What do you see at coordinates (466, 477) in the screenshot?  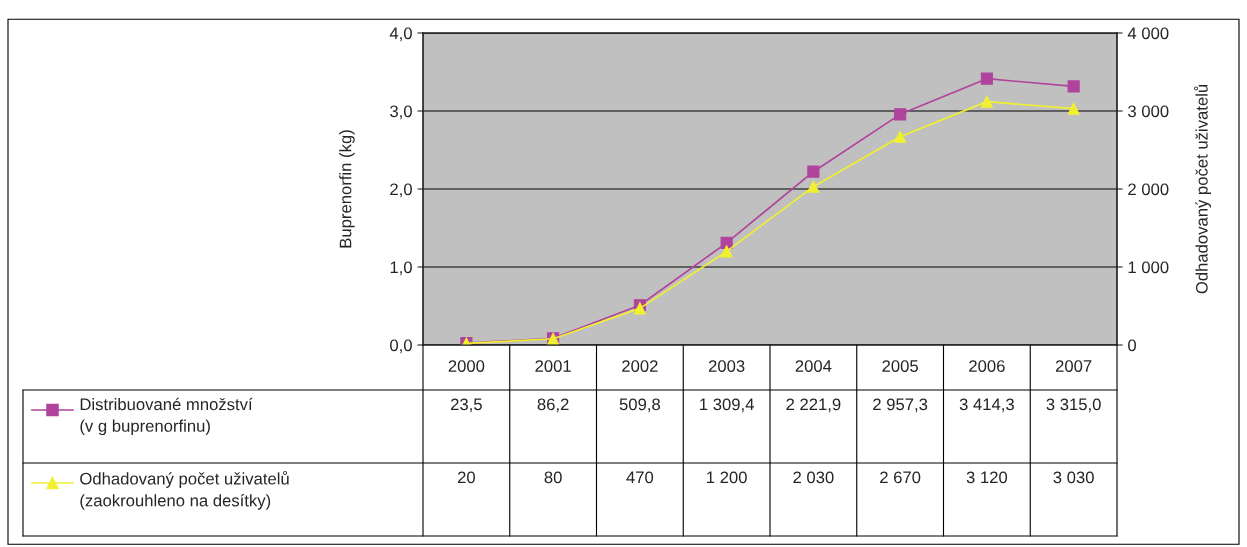 I see `data-label: 20` at bounding box center [466, 477].